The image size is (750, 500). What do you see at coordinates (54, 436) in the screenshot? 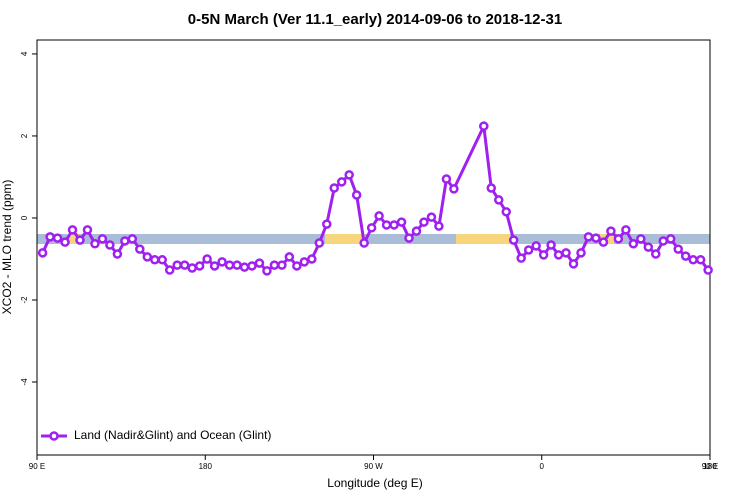
I see `legend-marker` at bounding box center [54, 436].